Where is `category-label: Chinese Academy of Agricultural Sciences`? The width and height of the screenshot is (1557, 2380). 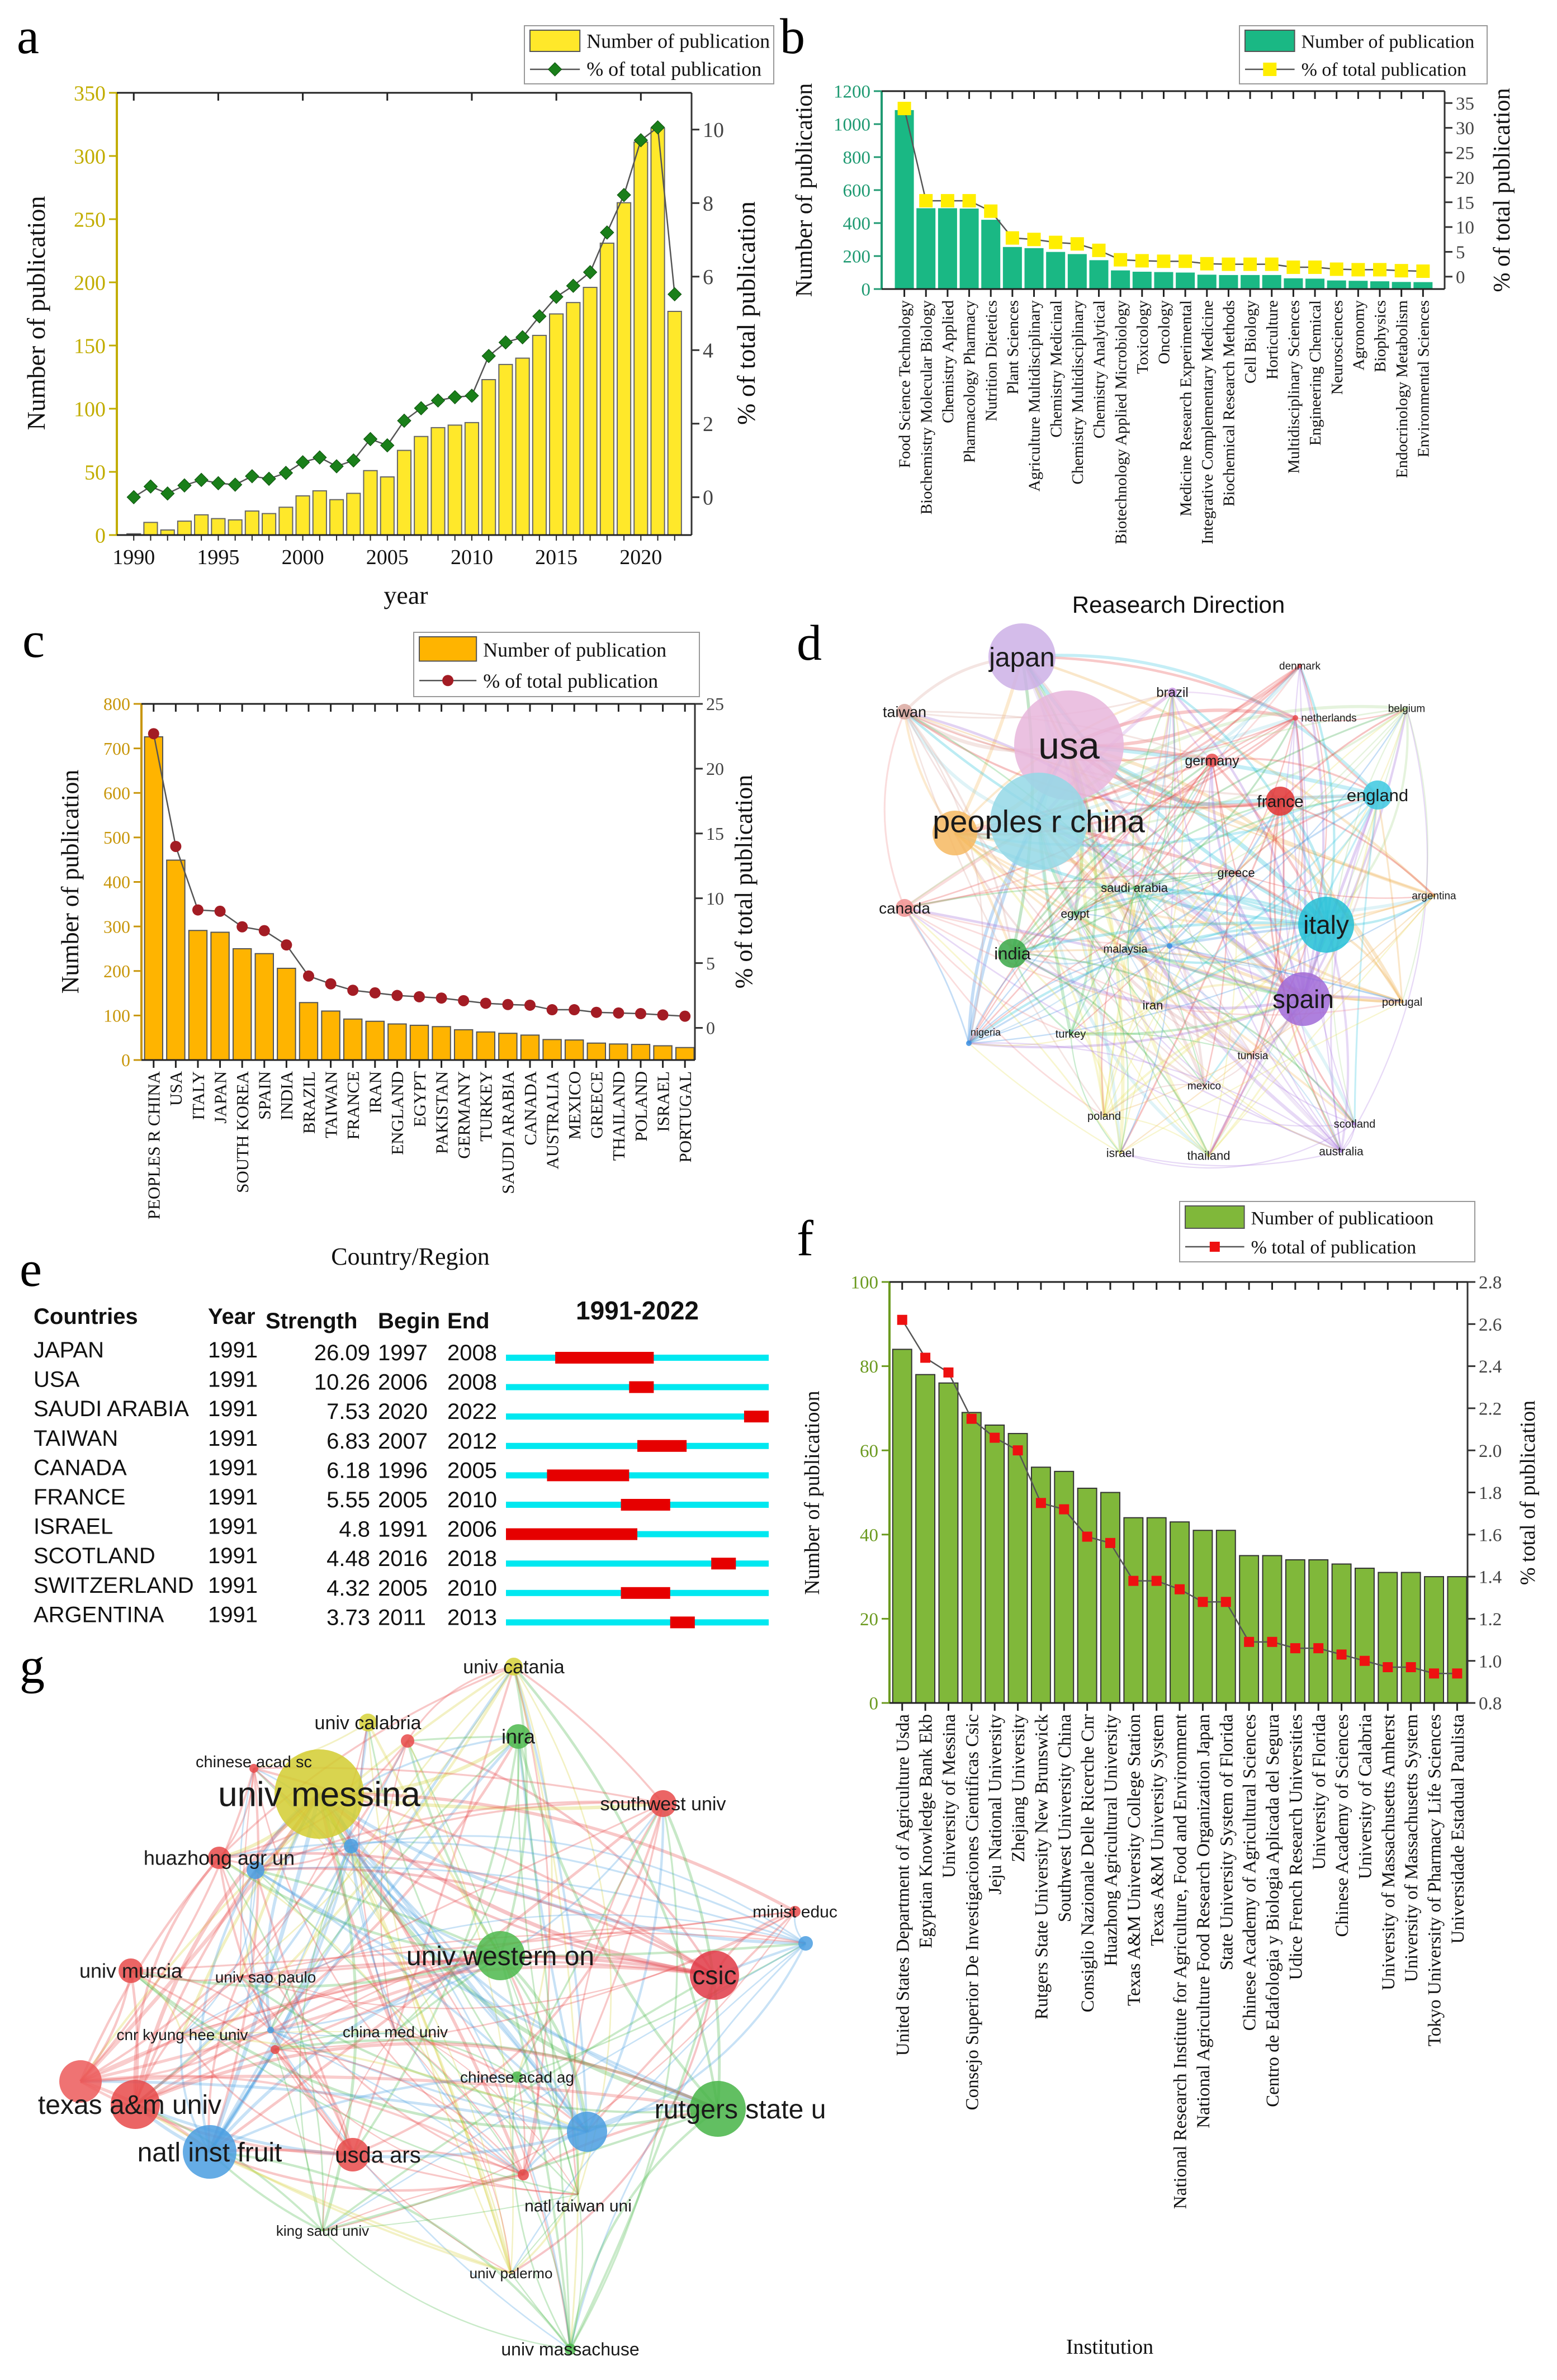
category-label: Chinese Academy of Agricultural Sciences is located at coordinates (1250, 1872).